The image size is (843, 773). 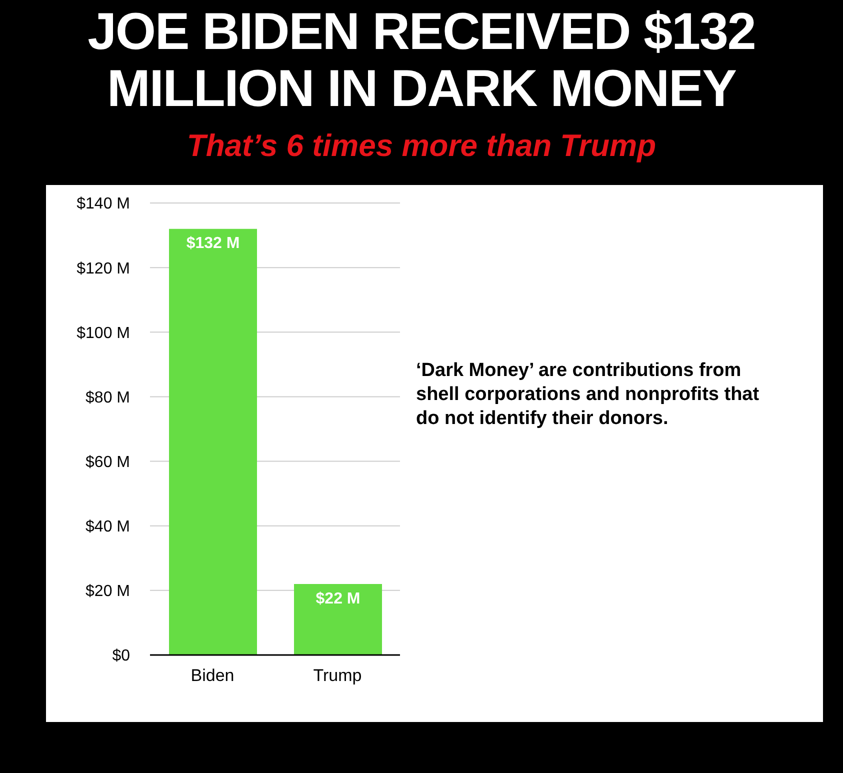 What do you see at coordinates (421, 60) in the screenshot?
I see `chart-title: JOE BIDEN RECEIVED $132 MILLION IN DARK MONEY` at bounding box center [421, 60].